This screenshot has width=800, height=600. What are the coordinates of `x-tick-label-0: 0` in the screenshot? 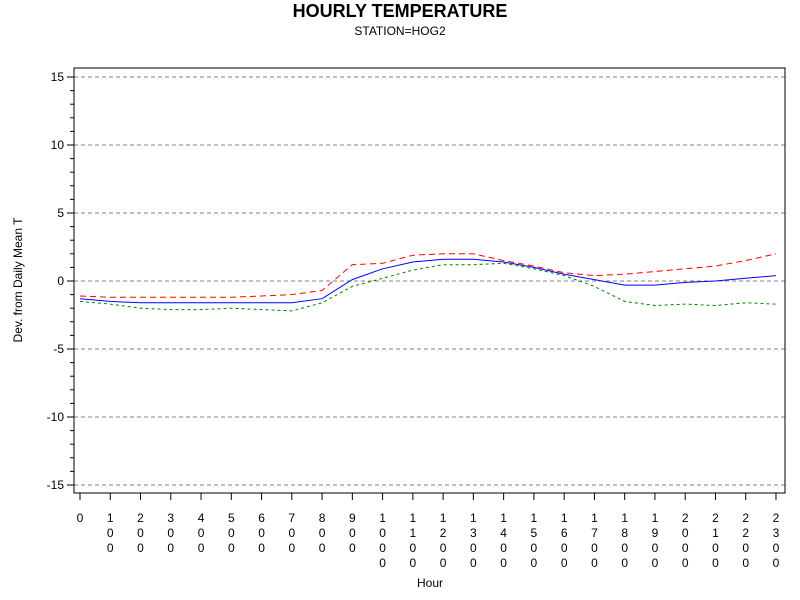 It's located at (80, 518).